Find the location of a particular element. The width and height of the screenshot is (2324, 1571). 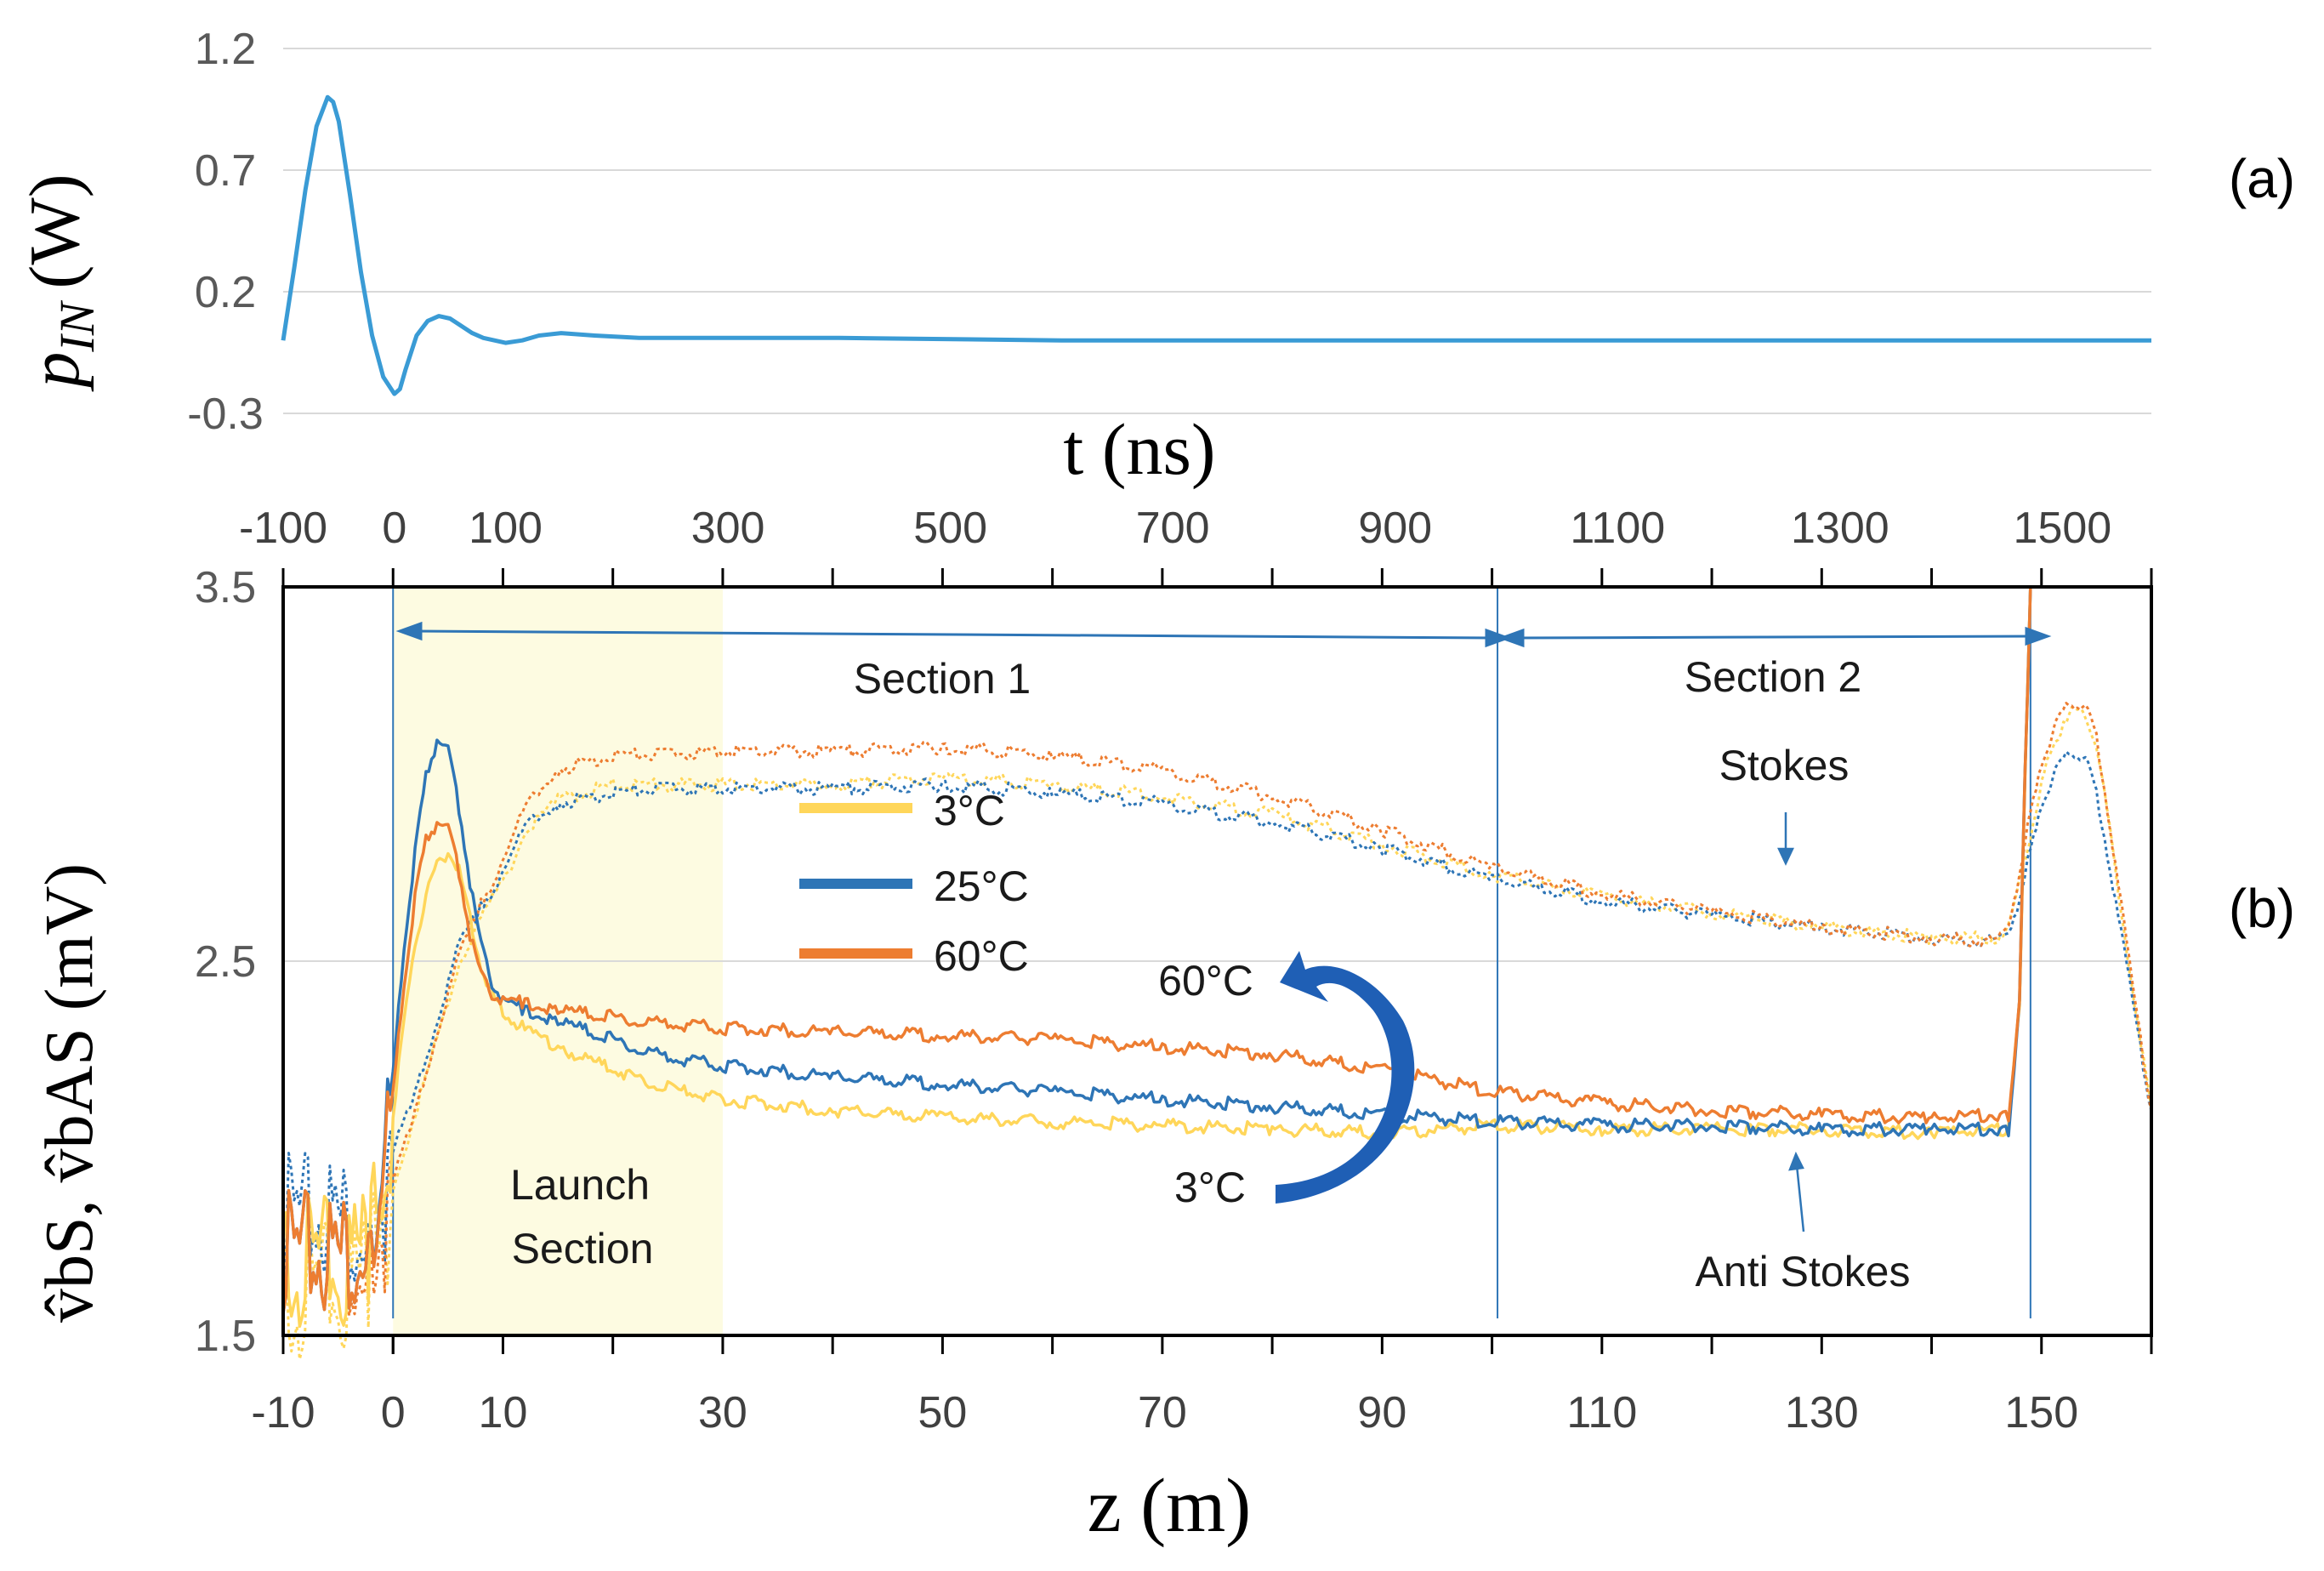

section-2-label: Section 2 is located at coordinates (1773, 677).